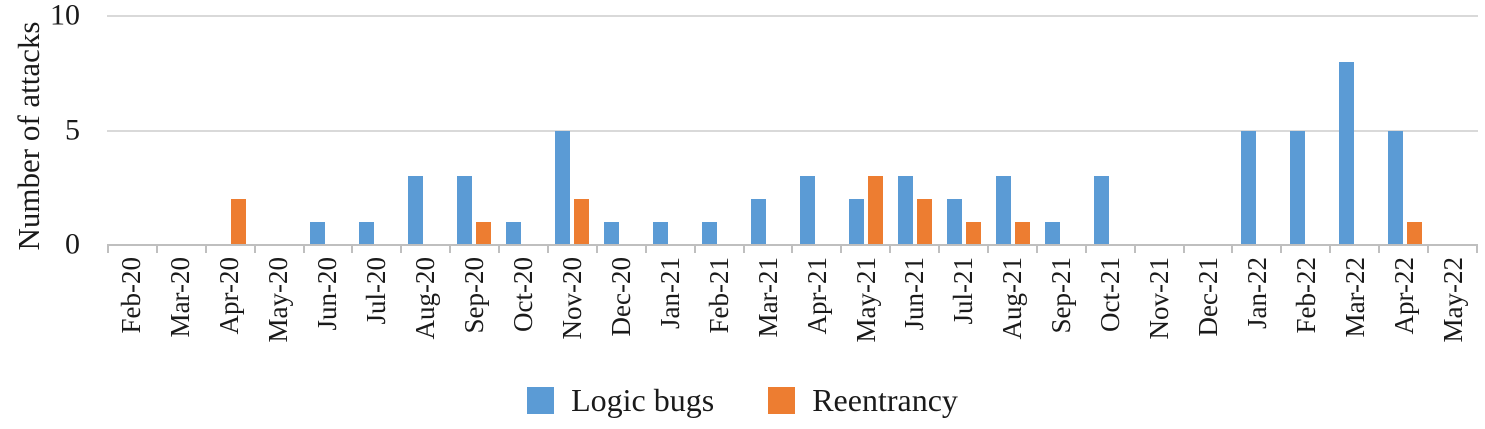  What do you see at coordinates (914, 294) in the screenshot?
I see `x-label-jun-21: Jun-21` at bounding box center [914, 294].